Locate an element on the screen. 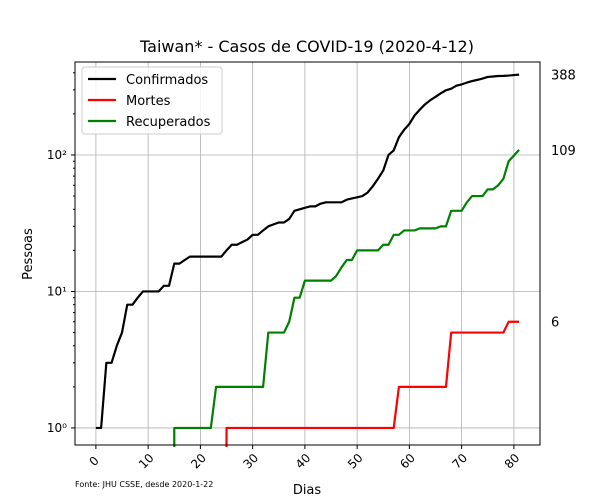 Image resolution: width=600 pixels, height=500 pixels. legend-box is located at coordinates (152, 100).